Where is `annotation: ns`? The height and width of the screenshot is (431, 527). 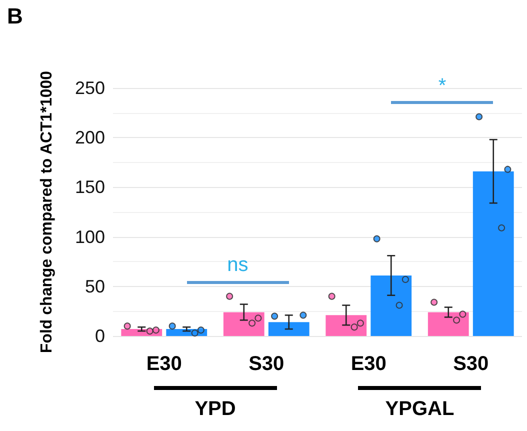
annotation: ns is located at coordinates (238, 266).